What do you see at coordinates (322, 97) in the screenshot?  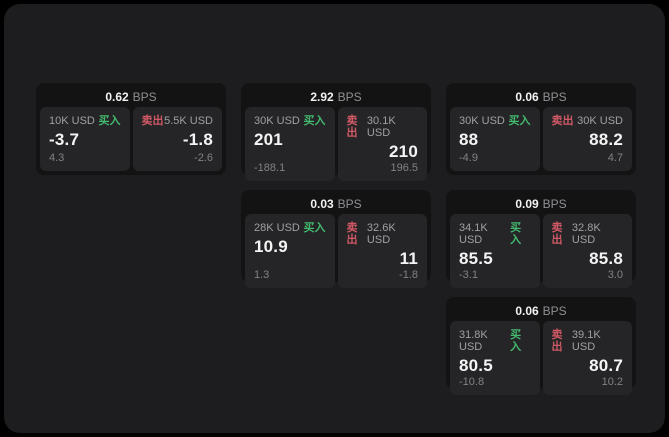 I see `bps-value: 2.92` at bounding box center [322, 97].